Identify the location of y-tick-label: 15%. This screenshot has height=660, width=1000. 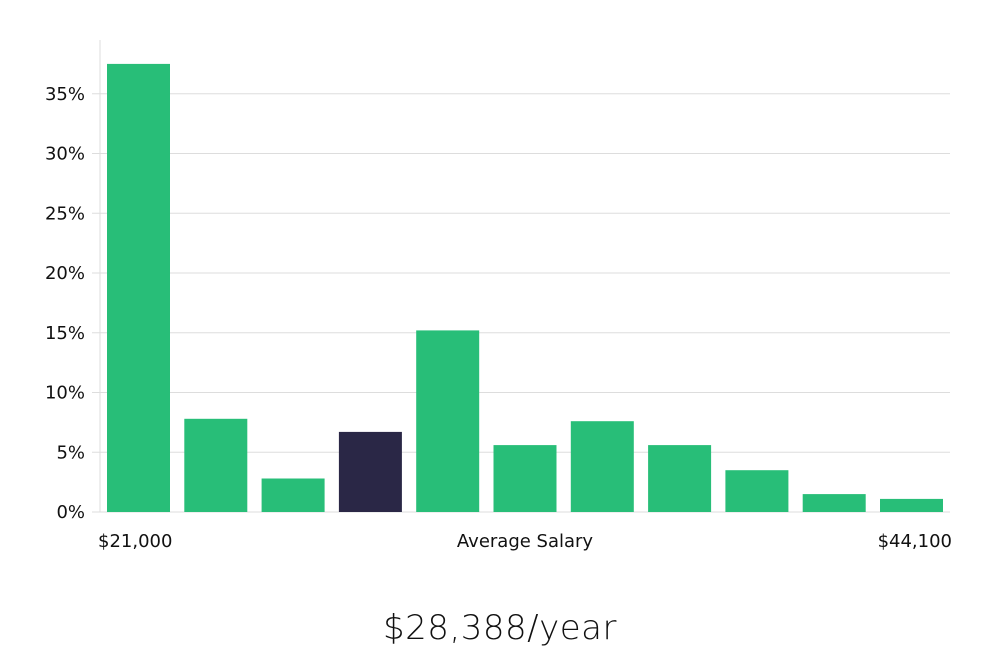
(65, 333).